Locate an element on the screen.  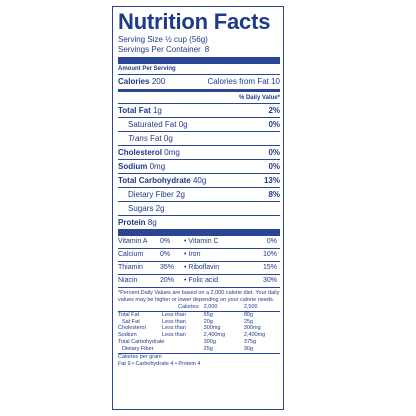
nutrient-amount: 40g is located at coordinates (199, 180).